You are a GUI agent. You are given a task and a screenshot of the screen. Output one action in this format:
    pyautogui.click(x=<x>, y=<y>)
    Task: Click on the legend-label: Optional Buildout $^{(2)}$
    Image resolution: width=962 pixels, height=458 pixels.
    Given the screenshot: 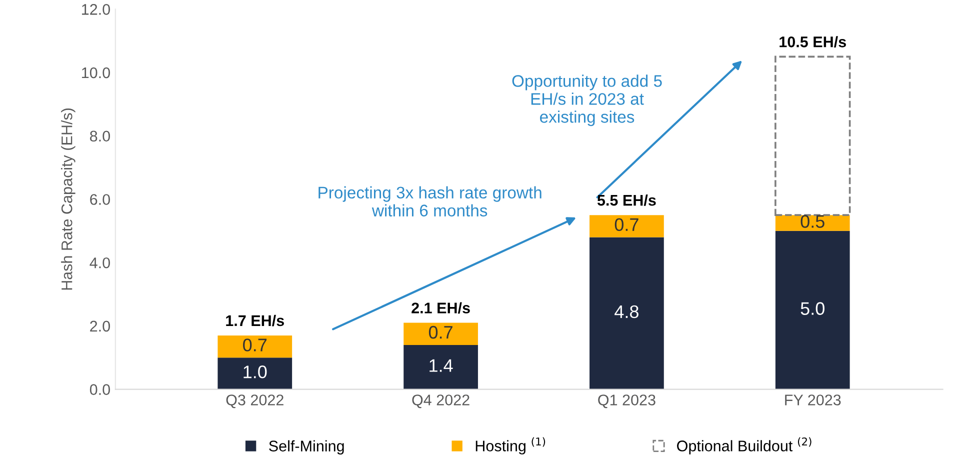 What is the action you would take?
    pyautogui.click(x=744, y=445)
    